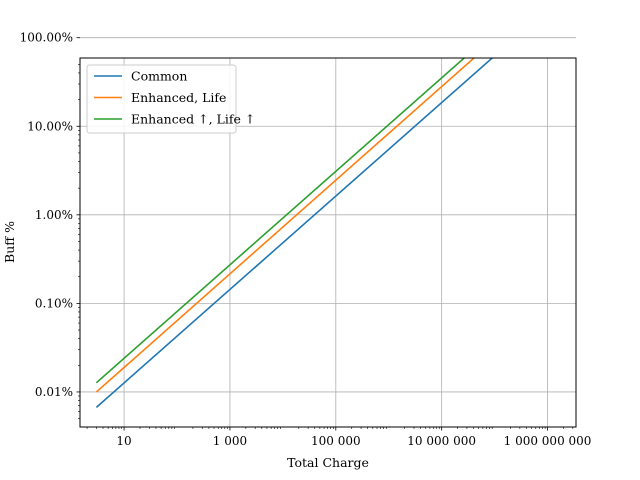 This screenshot has height=480, width=640. I want to click on x-tick-label: 10 000 000, so click(441, 441).